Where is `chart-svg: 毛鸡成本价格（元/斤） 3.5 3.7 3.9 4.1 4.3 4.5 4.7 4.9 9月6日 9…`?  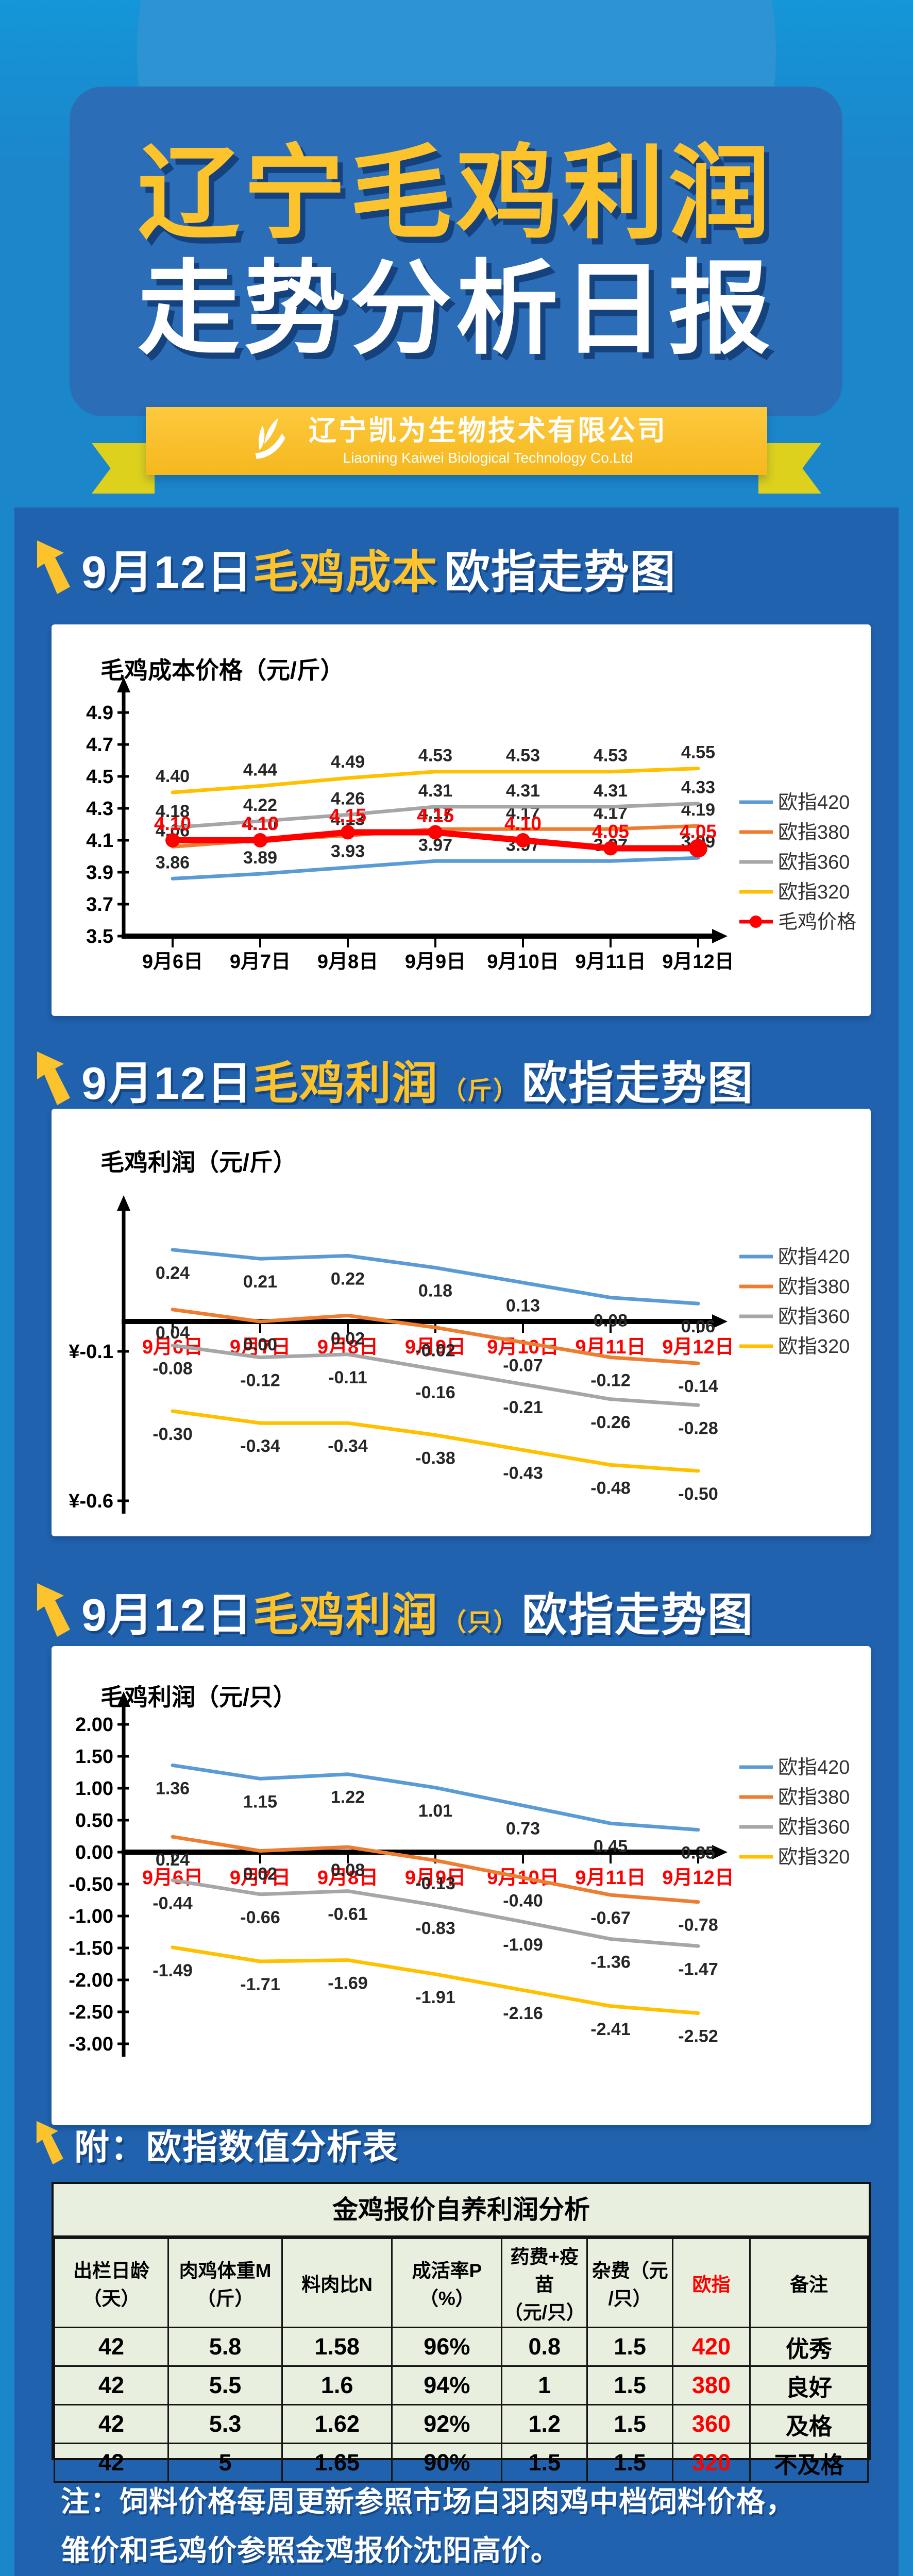 chart-svg: 毛鸡成本价格（元/斤） 3.5 3.7 3.9 4.1 4.3 4.5 4.7 4.9 9月6日 9… is located at coordinates (471, 815).